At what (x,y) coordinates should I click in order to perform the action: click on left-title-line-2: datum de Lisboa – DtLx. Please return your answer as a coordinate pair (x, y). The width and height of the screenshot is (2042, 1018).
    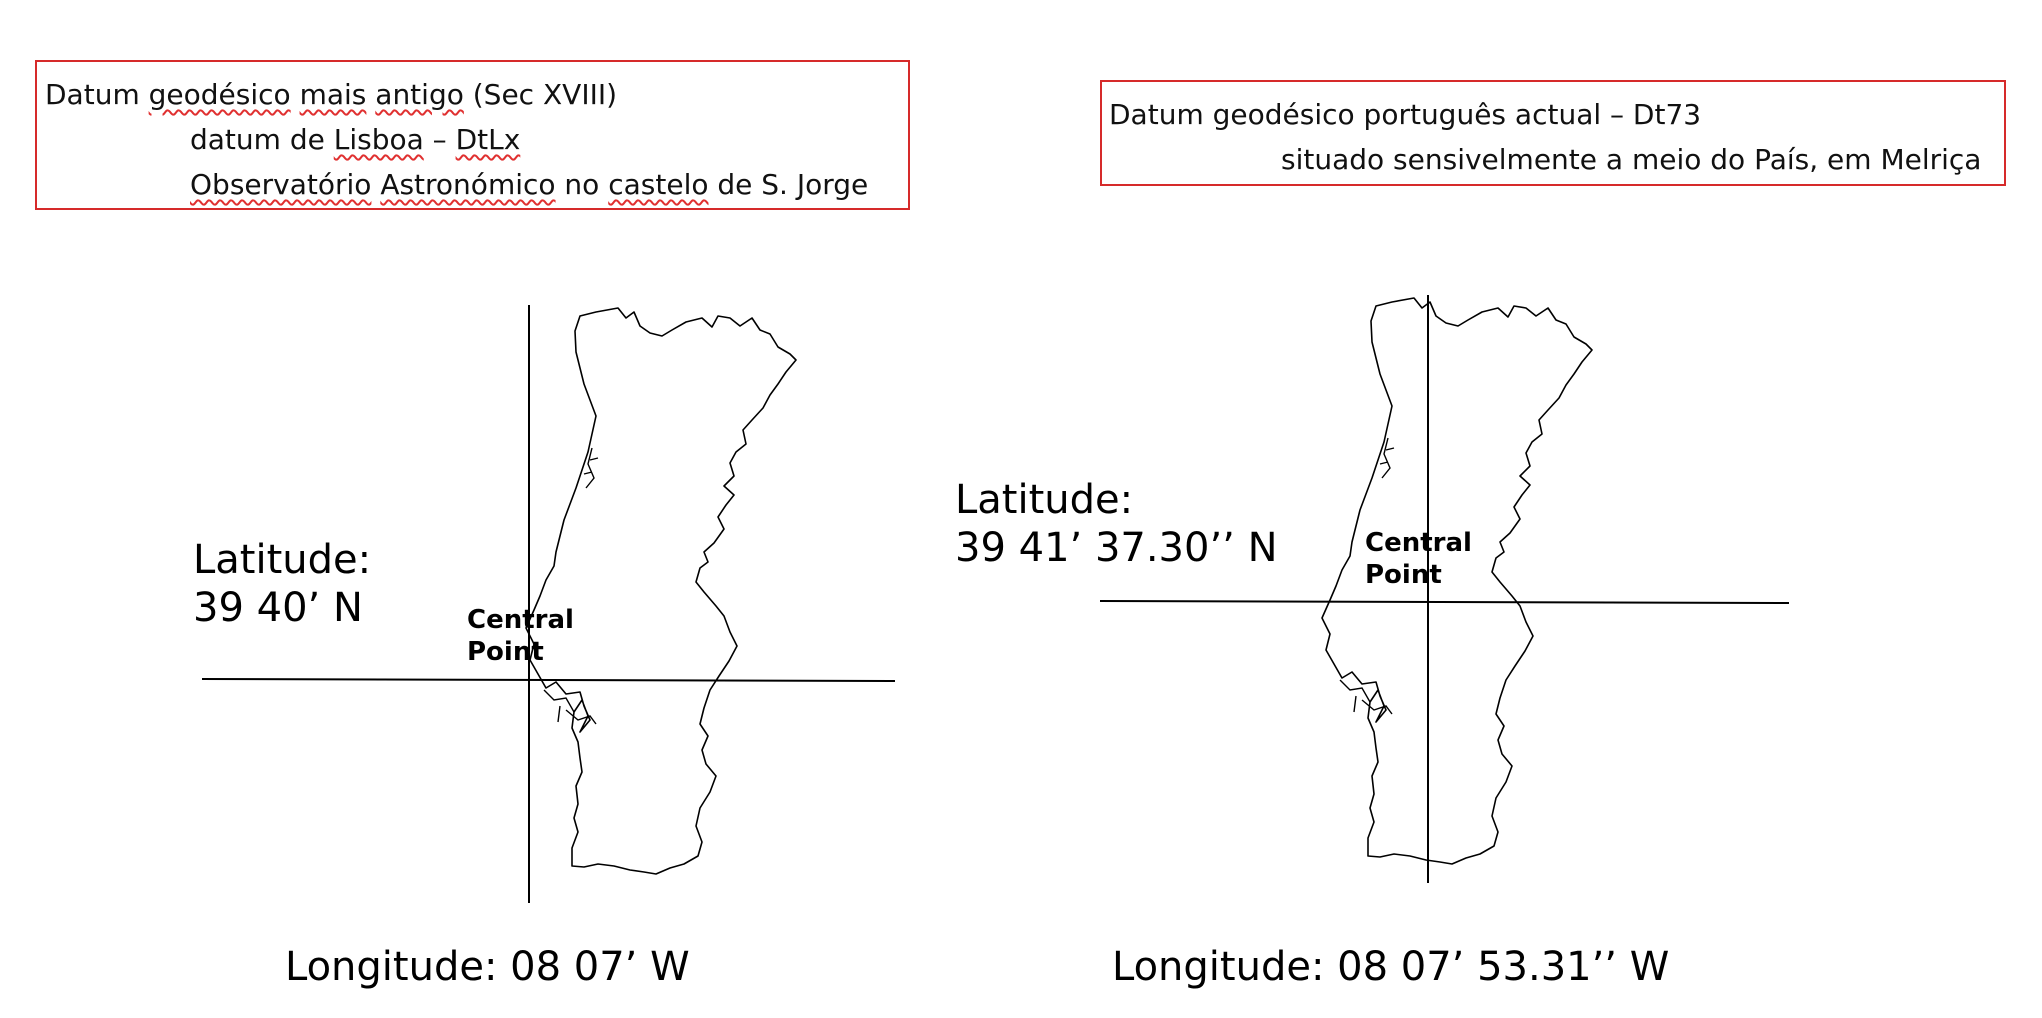
    Looking at the image, I should click on (476, 139).